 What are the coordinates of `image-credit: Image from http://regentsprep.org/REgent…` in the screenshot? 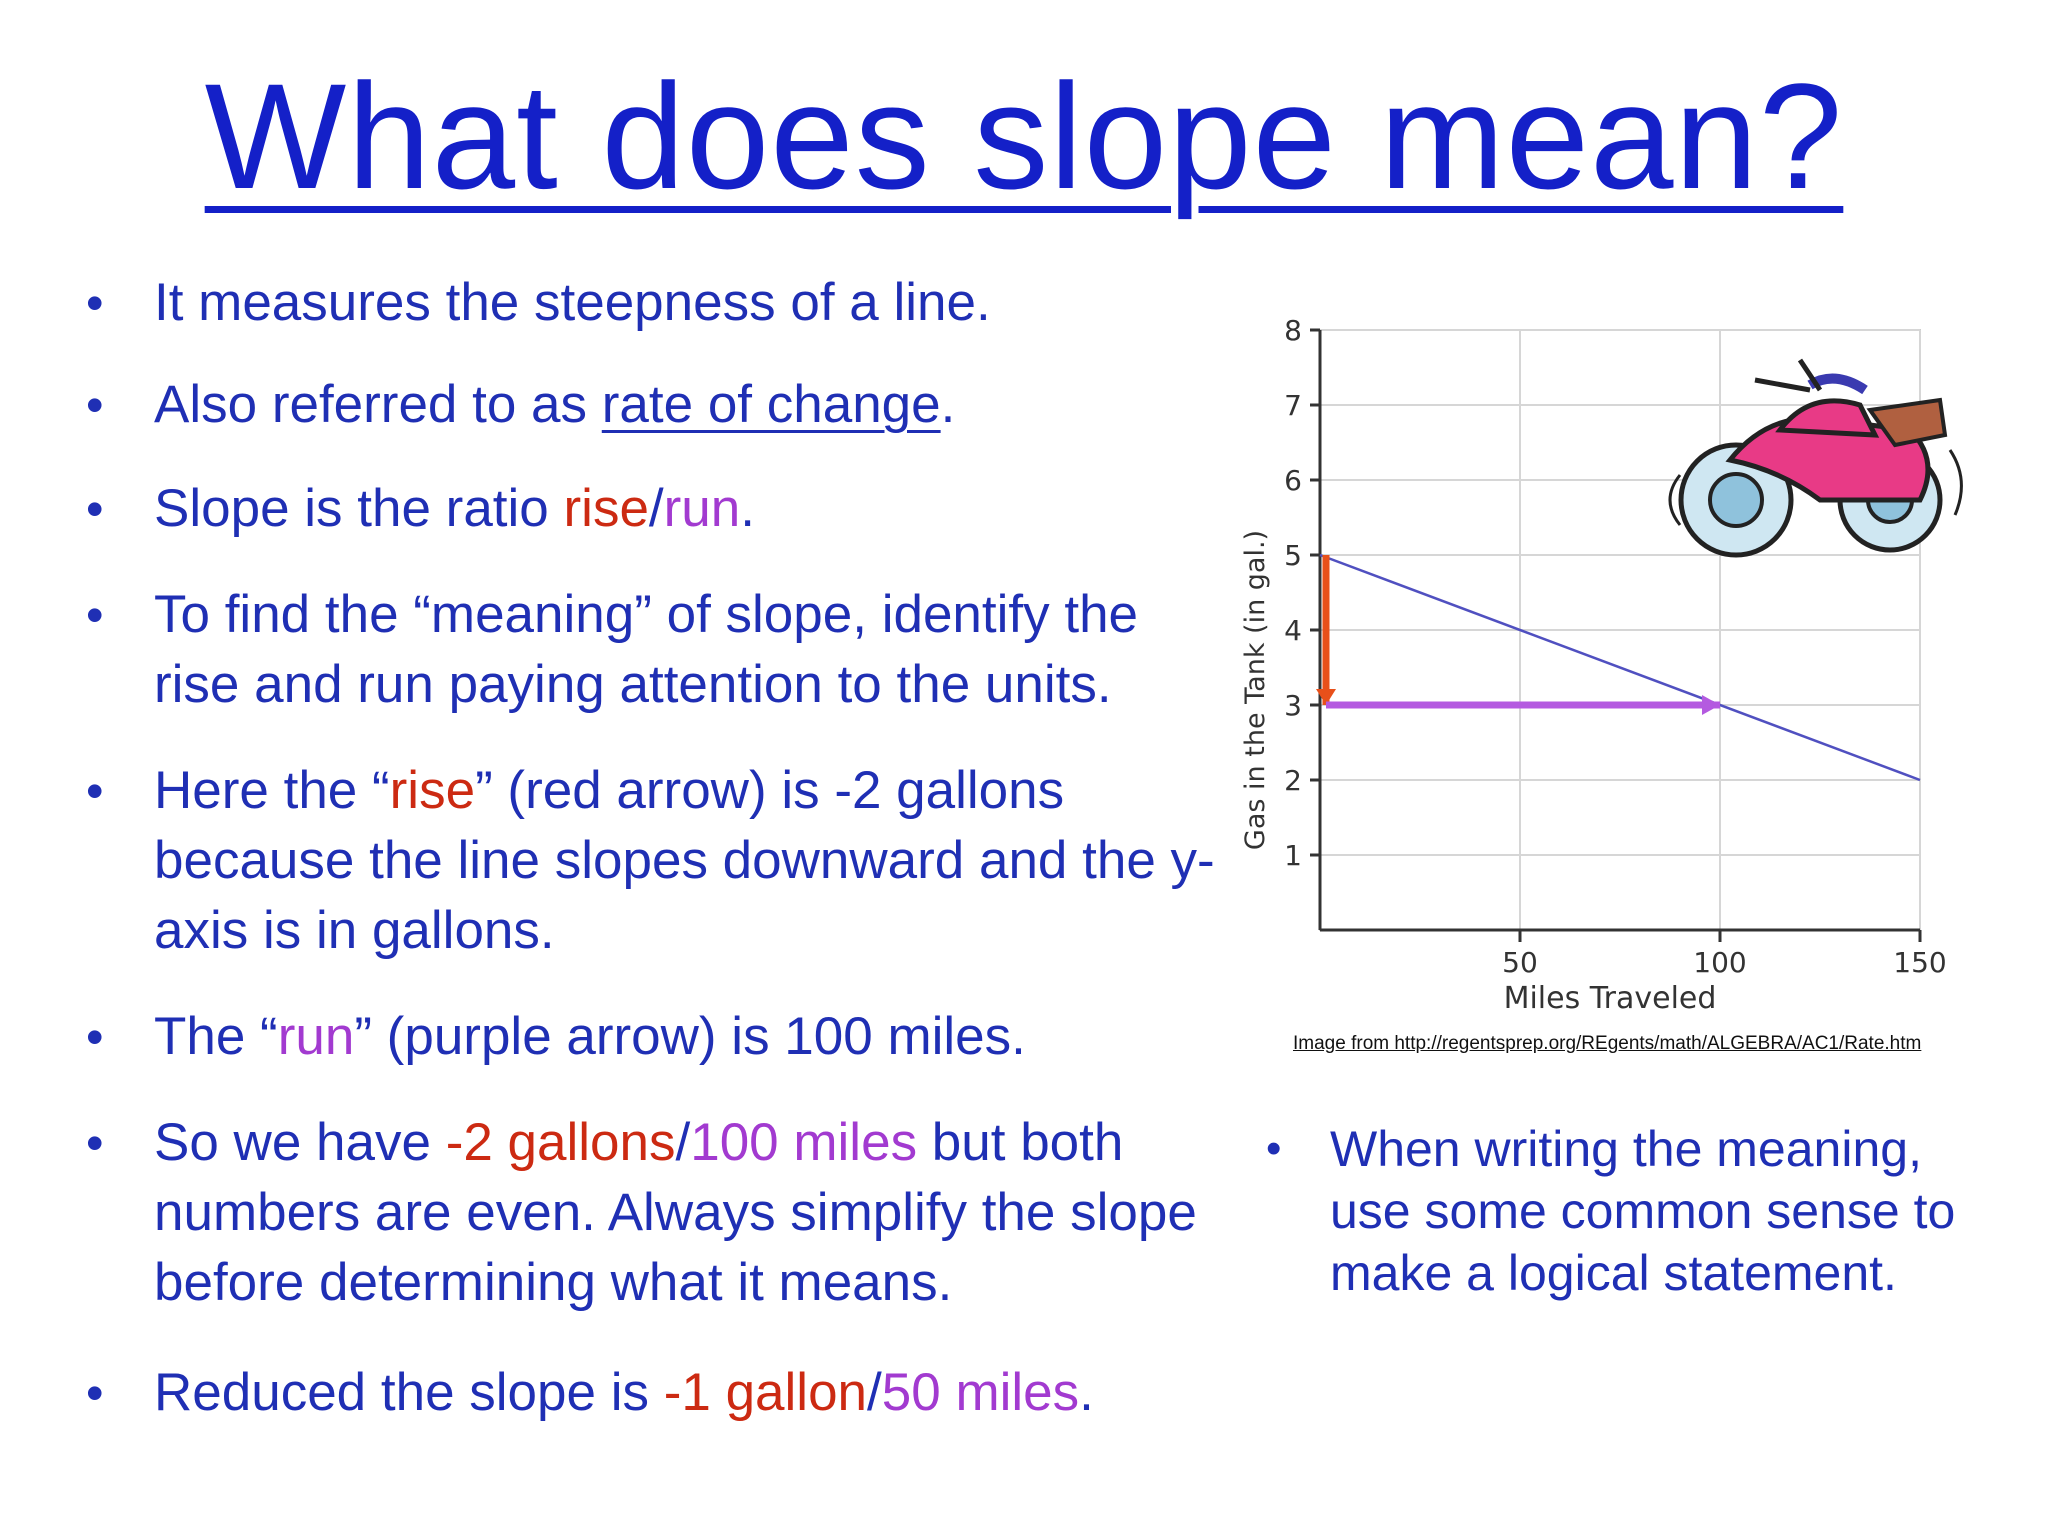 It's located at (1607, 1043).